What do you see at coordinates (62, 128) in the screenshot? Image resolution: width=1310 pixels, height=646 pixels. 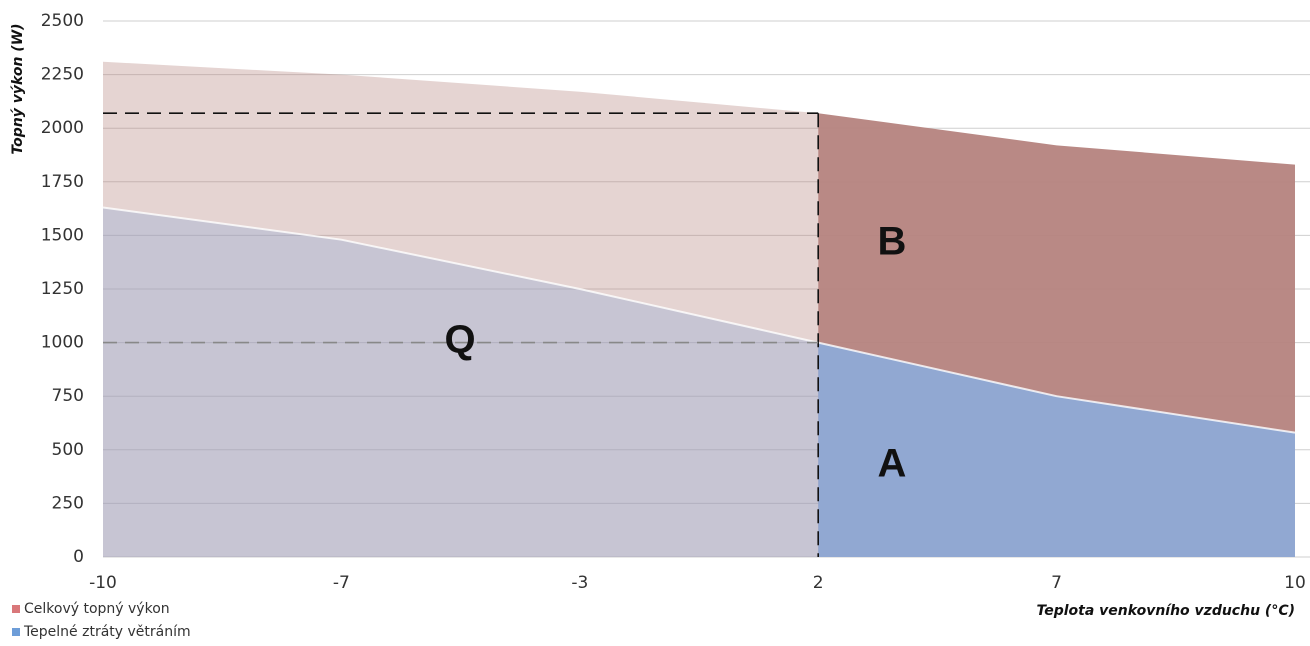 I see `y-tick-label: 2000` at bounding box center [62, 128].